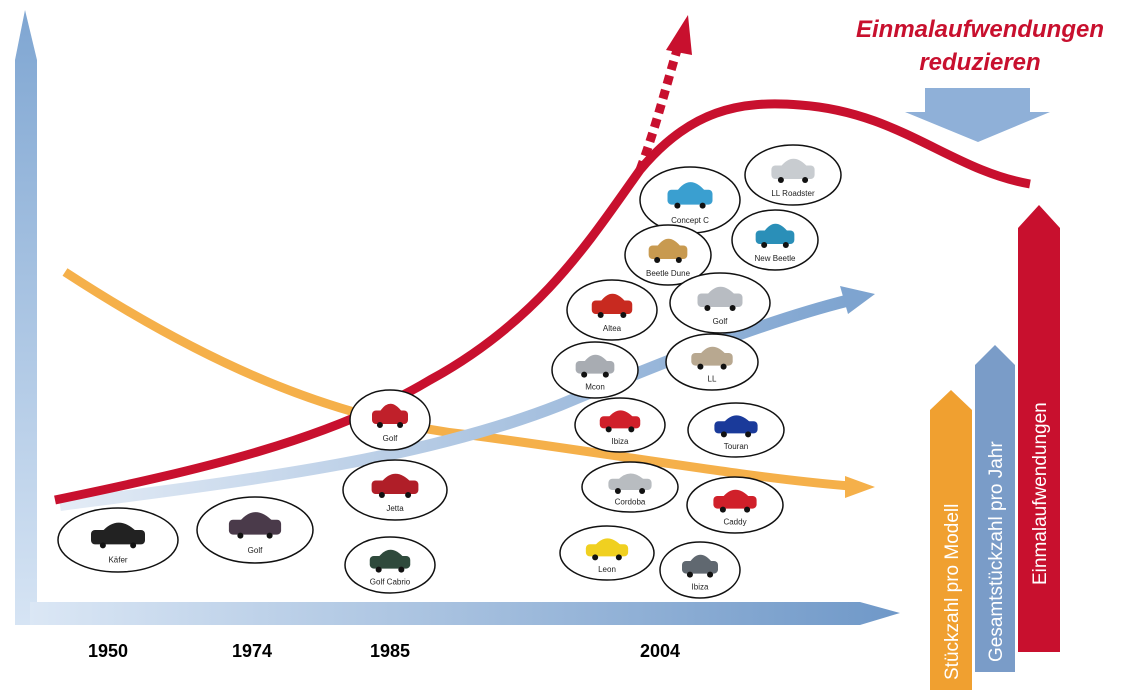 Image resolution: width=1141 pixels, height=693 pixels. I want to click on car-badge: Concept C, so click(690, 200).